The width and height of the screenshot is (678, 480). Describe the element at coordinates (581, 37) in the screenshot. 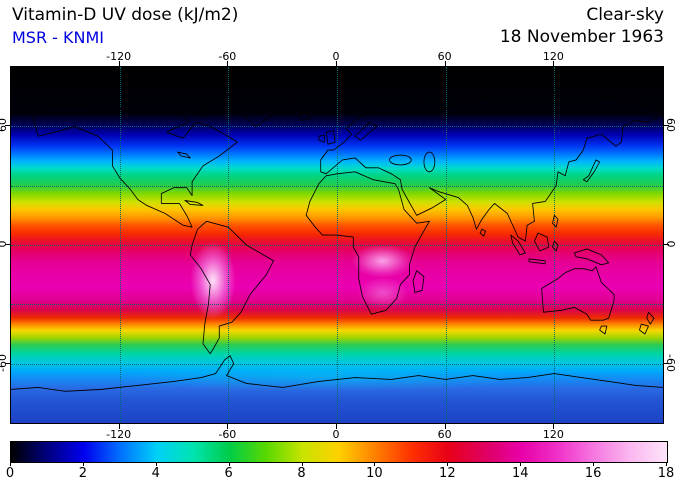

I see `date-label: 18 November 1963` at that location.